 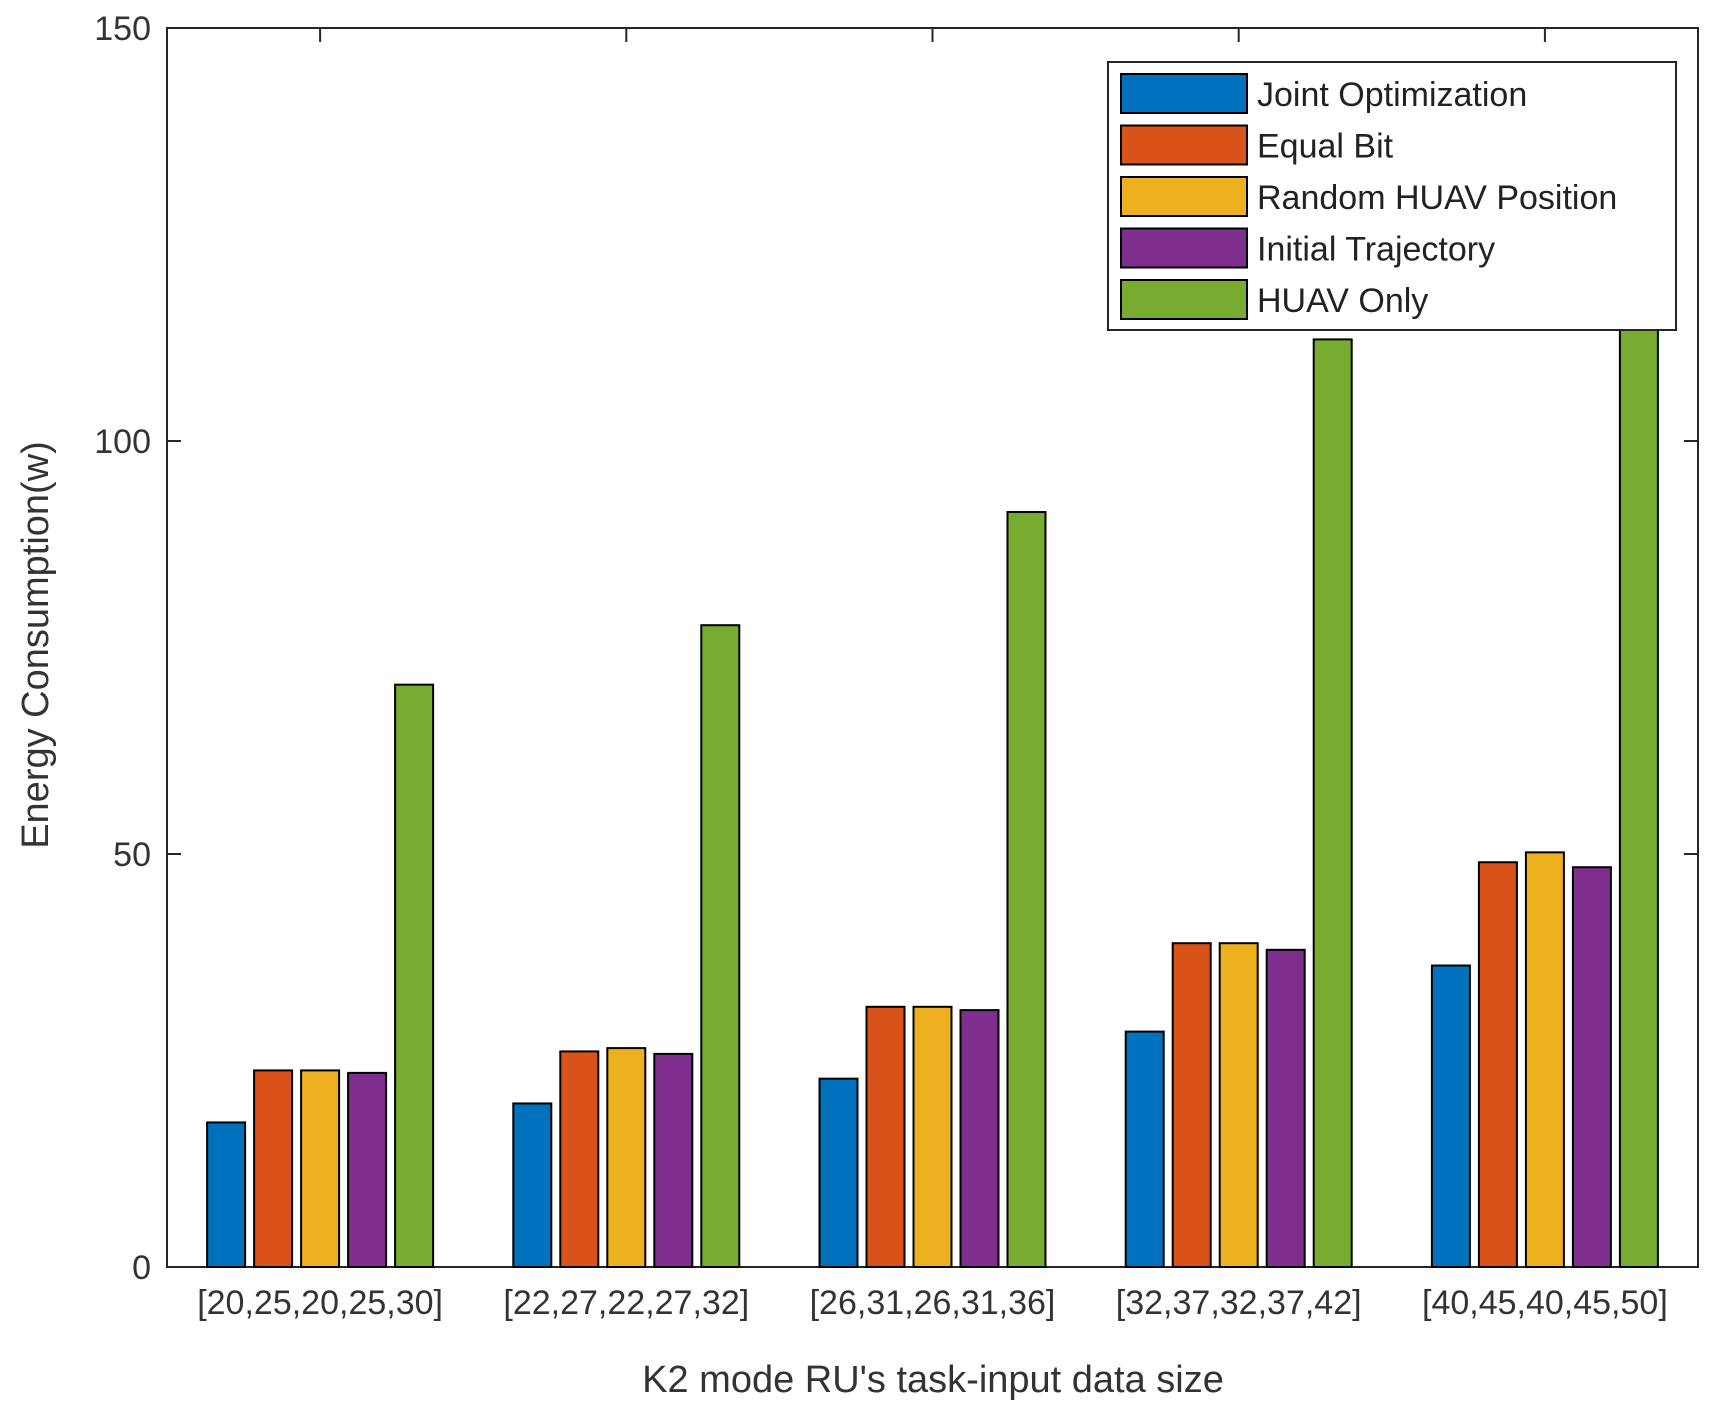 I want to click on x-tick-label: [22,27,22,27,32], so click(x=626, y=1303).